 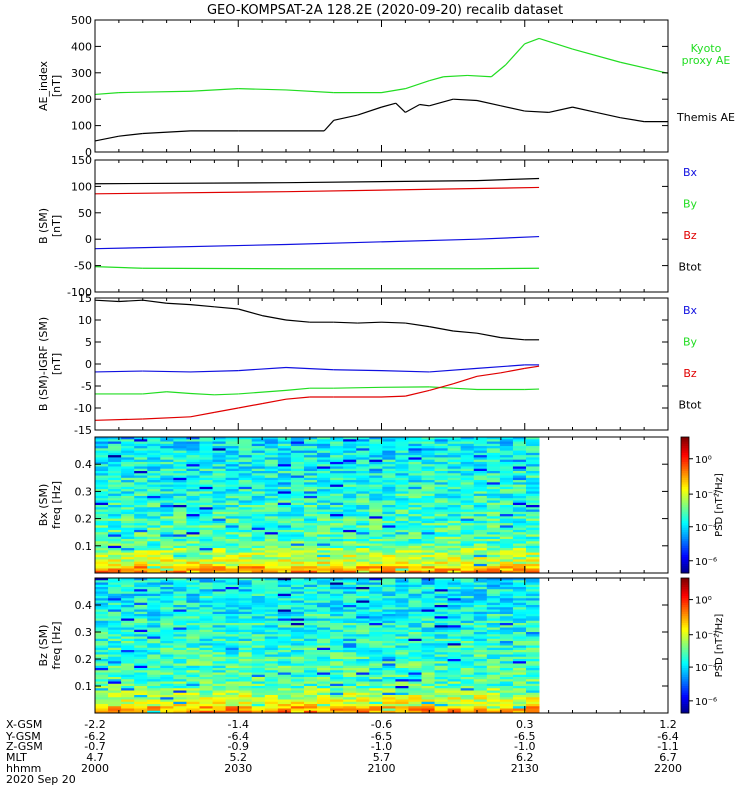 What do you see at coordinates (381, 364) in the screenshot?
I see `panel-frame` at bounding box center [381, 364].